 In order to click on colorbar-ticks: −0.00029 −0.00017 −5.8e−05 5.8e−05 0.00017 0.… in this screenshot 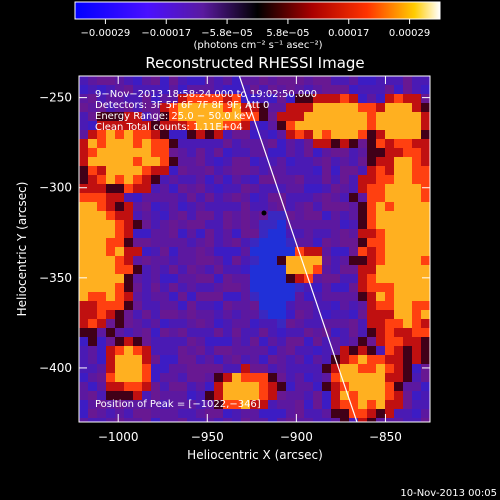, I will do `click(255, 29)`.